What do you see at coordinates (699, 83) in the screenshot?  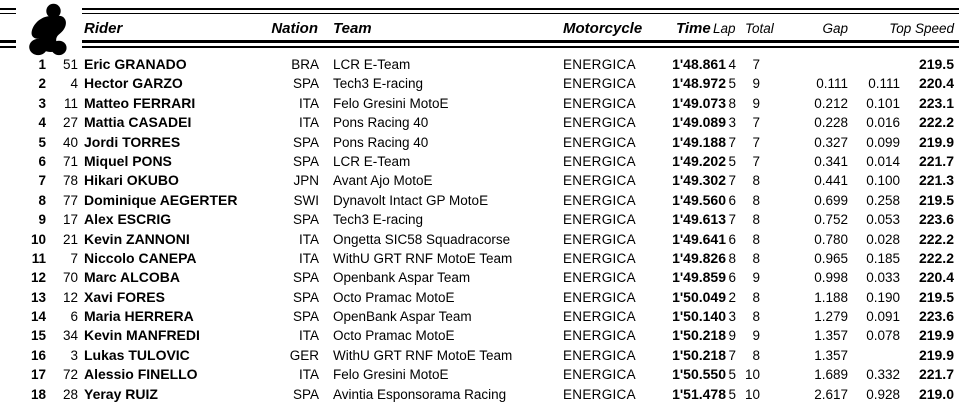 I see `best-time-cell: 1'48.972` at bounding box center [699, 83].